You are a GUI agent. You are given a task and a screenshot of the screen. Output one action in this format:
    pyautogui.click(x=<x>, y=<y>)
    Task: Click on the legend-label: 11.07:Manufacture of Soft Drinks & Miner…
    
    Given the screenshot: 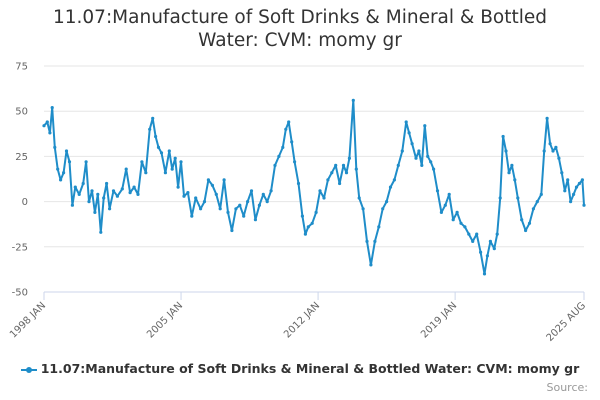 What is the action you would take?
    pyautogui.click(x=310, y=368)
    